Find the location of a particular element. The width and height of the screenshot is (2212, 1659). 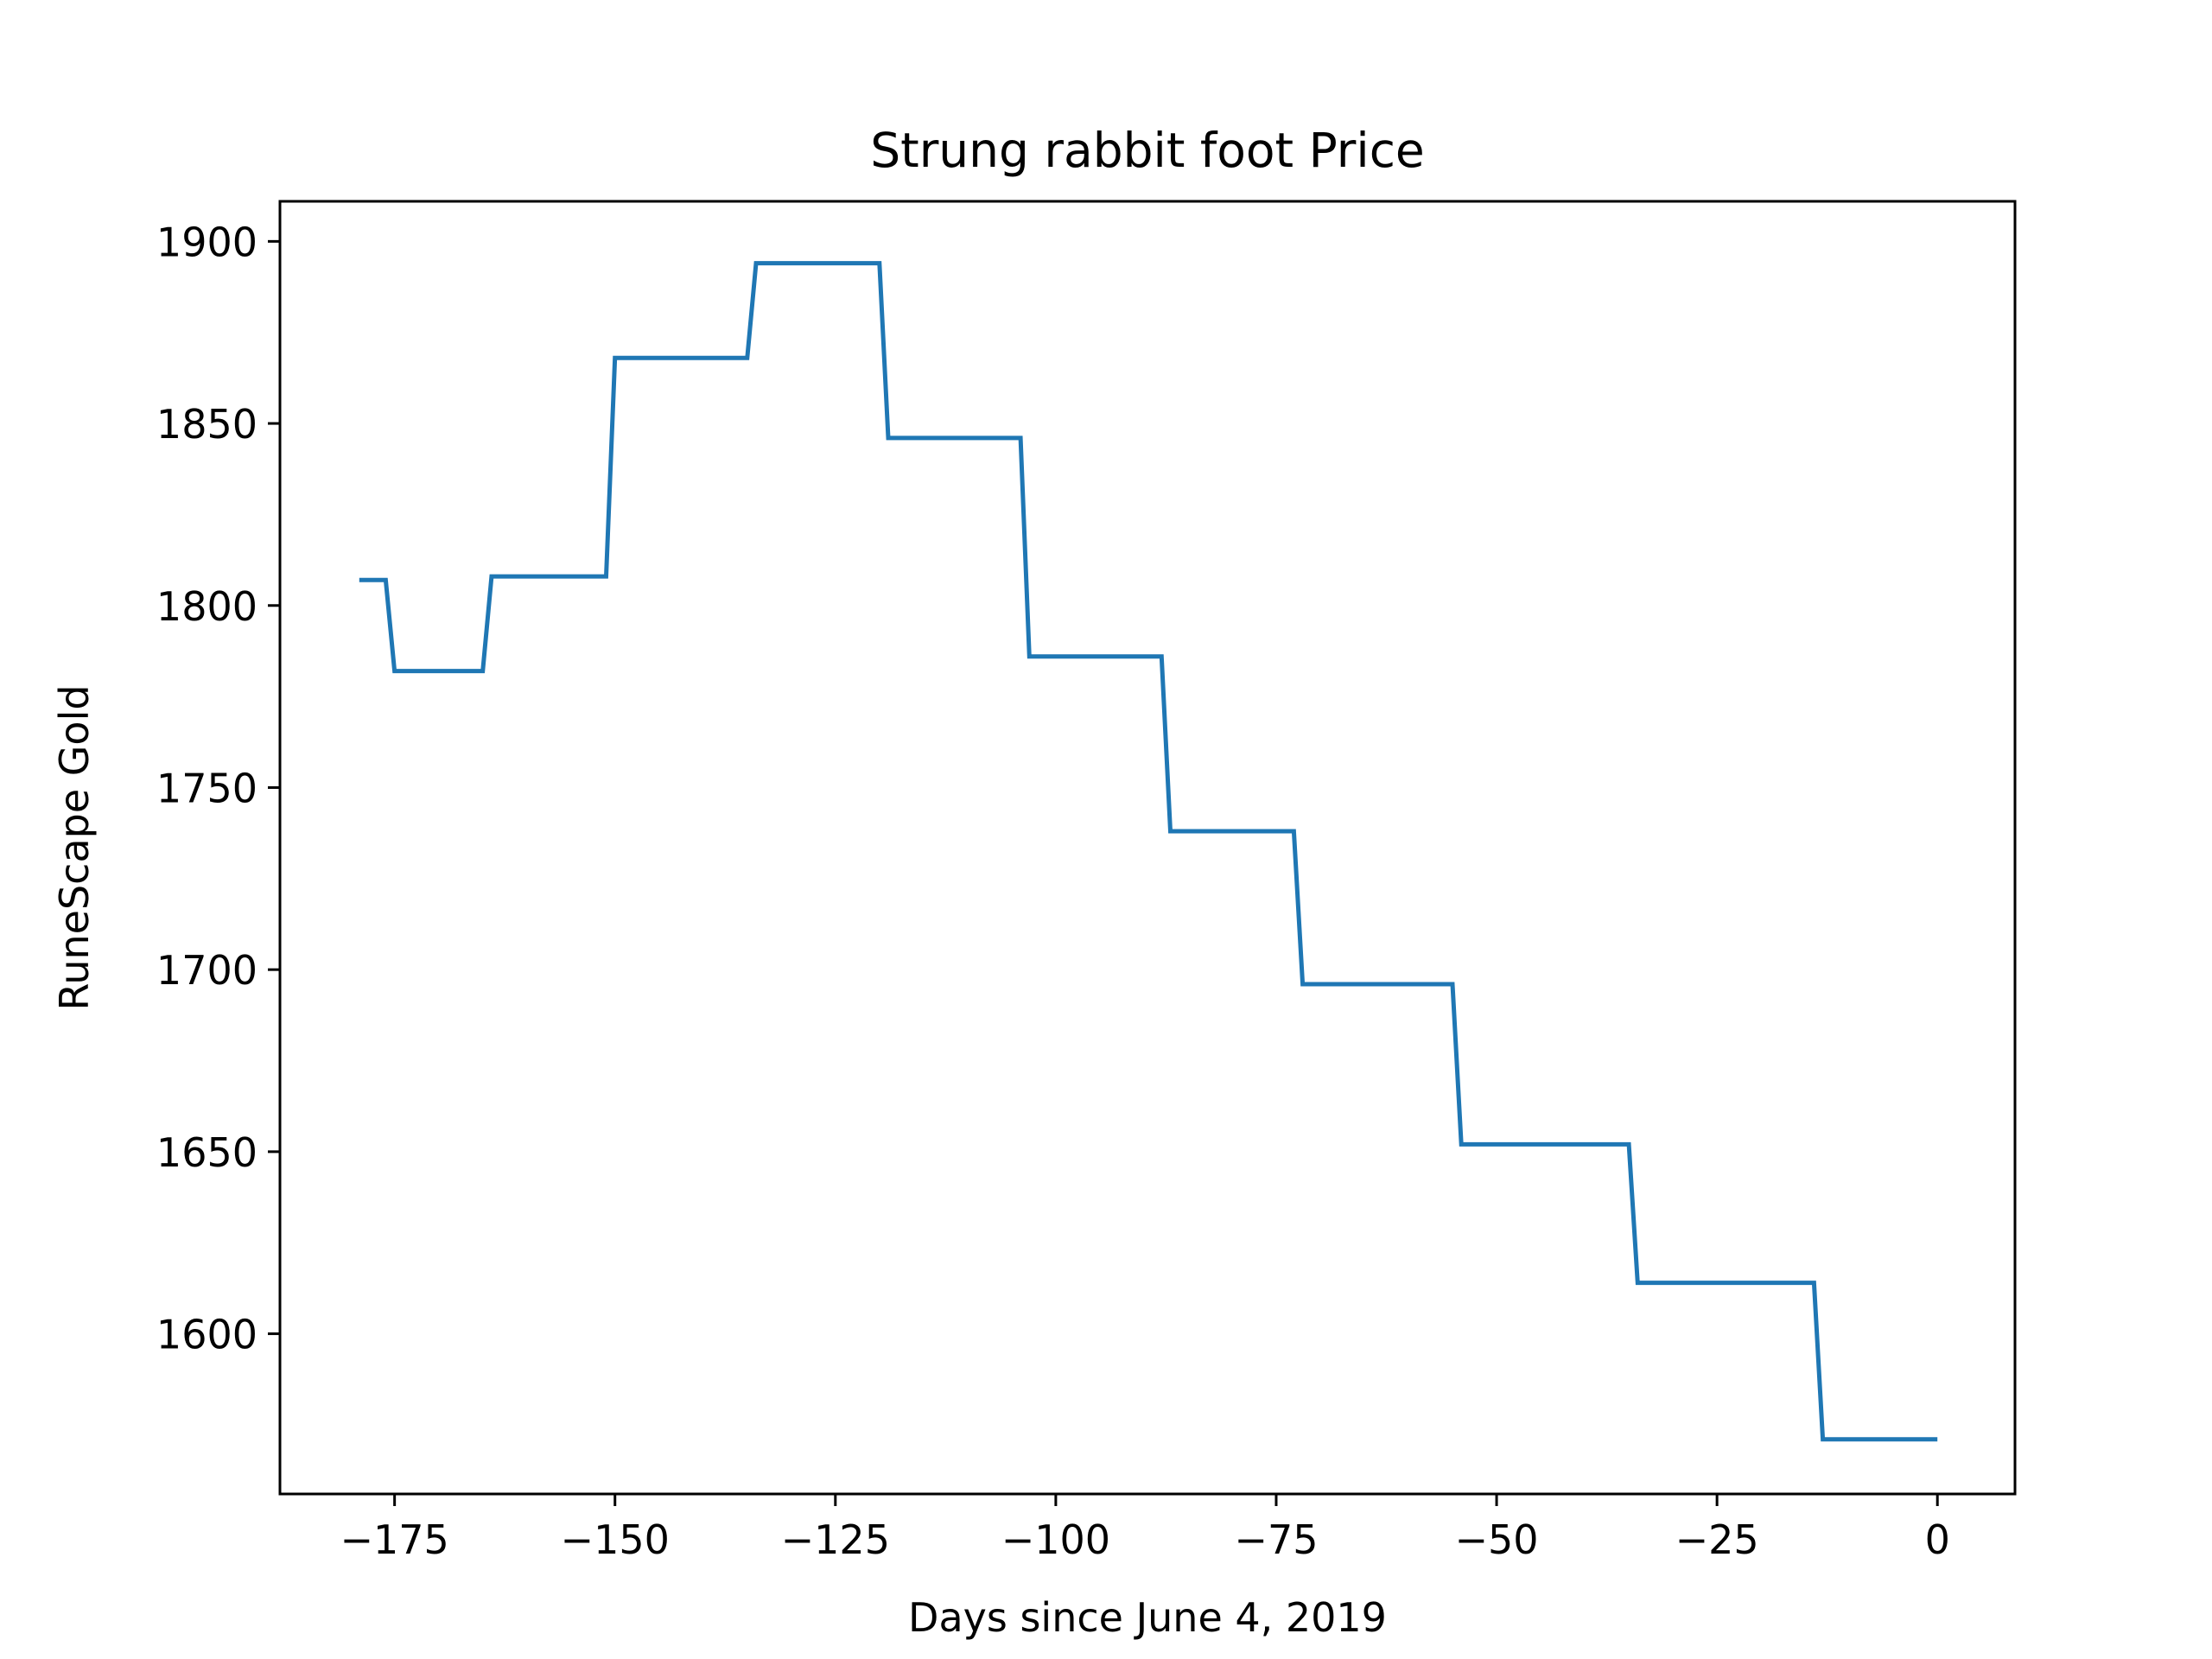

y-tick-label: 1900 is located at coordinates (206, 242).